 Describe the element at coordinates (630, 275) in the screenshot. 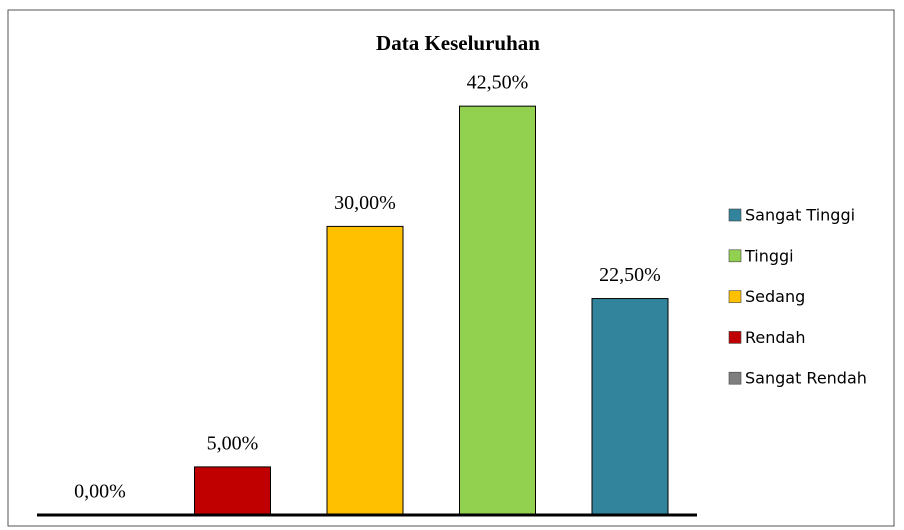

I see `data-label: 22,50%` at that location.